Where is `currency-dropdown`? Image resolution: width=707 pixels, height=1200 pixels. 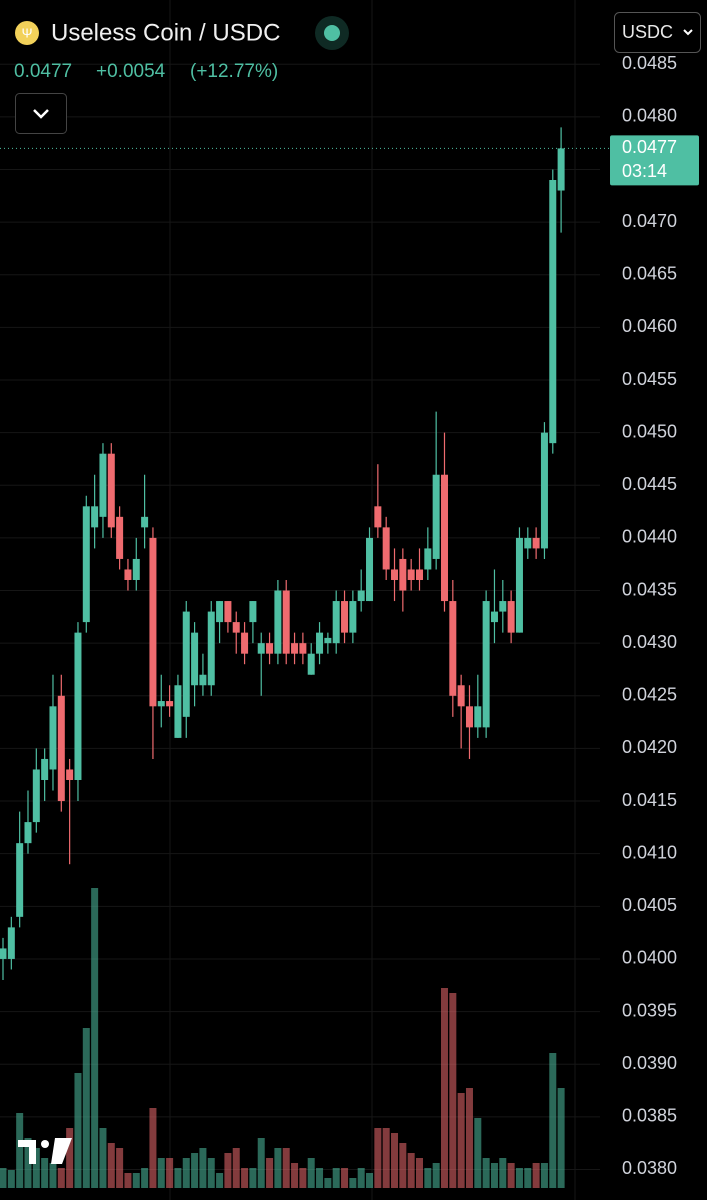
currency-dropdown is located at coordinates (657, 32).